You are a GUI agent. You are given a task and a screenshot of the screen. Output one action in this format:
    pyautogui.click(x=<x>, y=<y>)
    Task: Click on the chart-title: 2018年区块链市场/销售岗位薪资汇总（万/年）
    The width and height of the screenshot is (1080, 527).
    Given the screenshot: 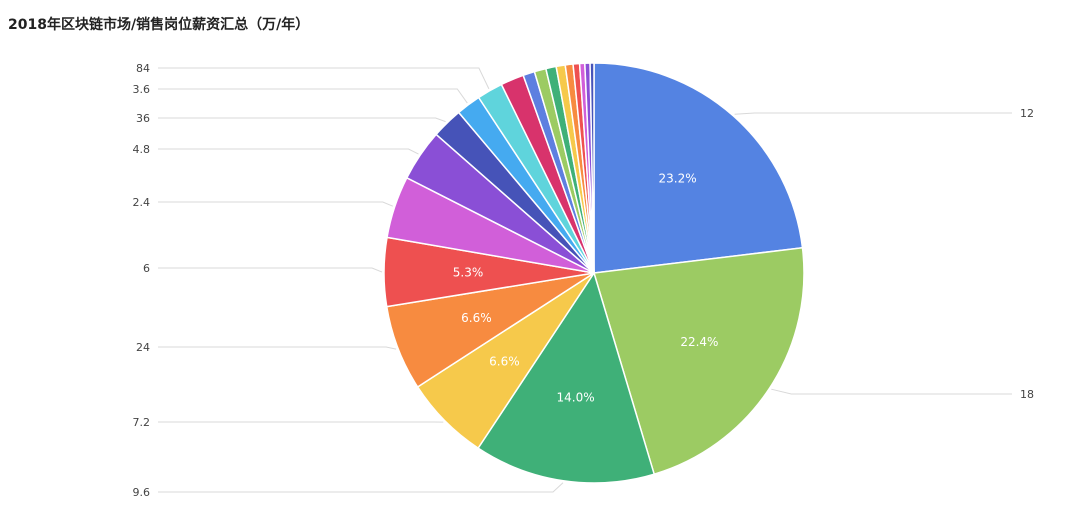 What is the action you would take?
    pyautogui.click(x=159, y=25)
    